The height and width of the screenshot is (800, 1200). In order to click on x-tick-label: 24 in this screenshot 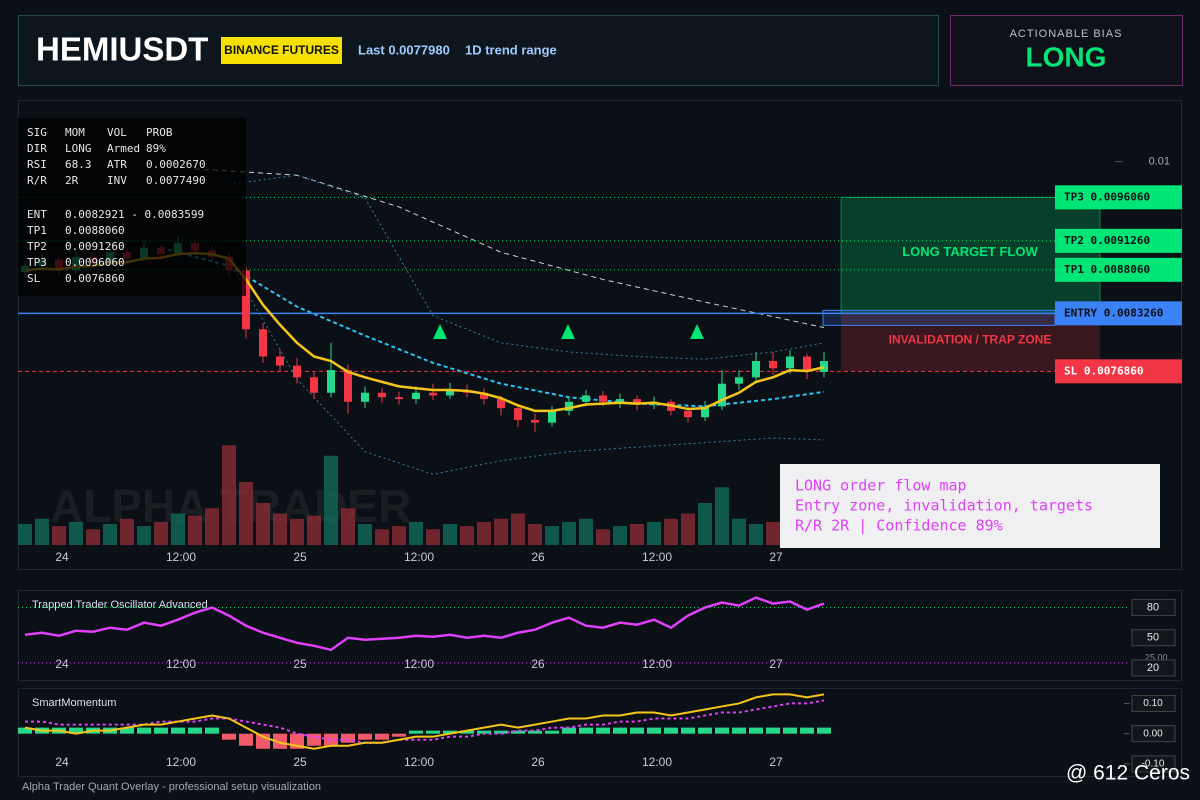, I will do `click(62, 664)`.